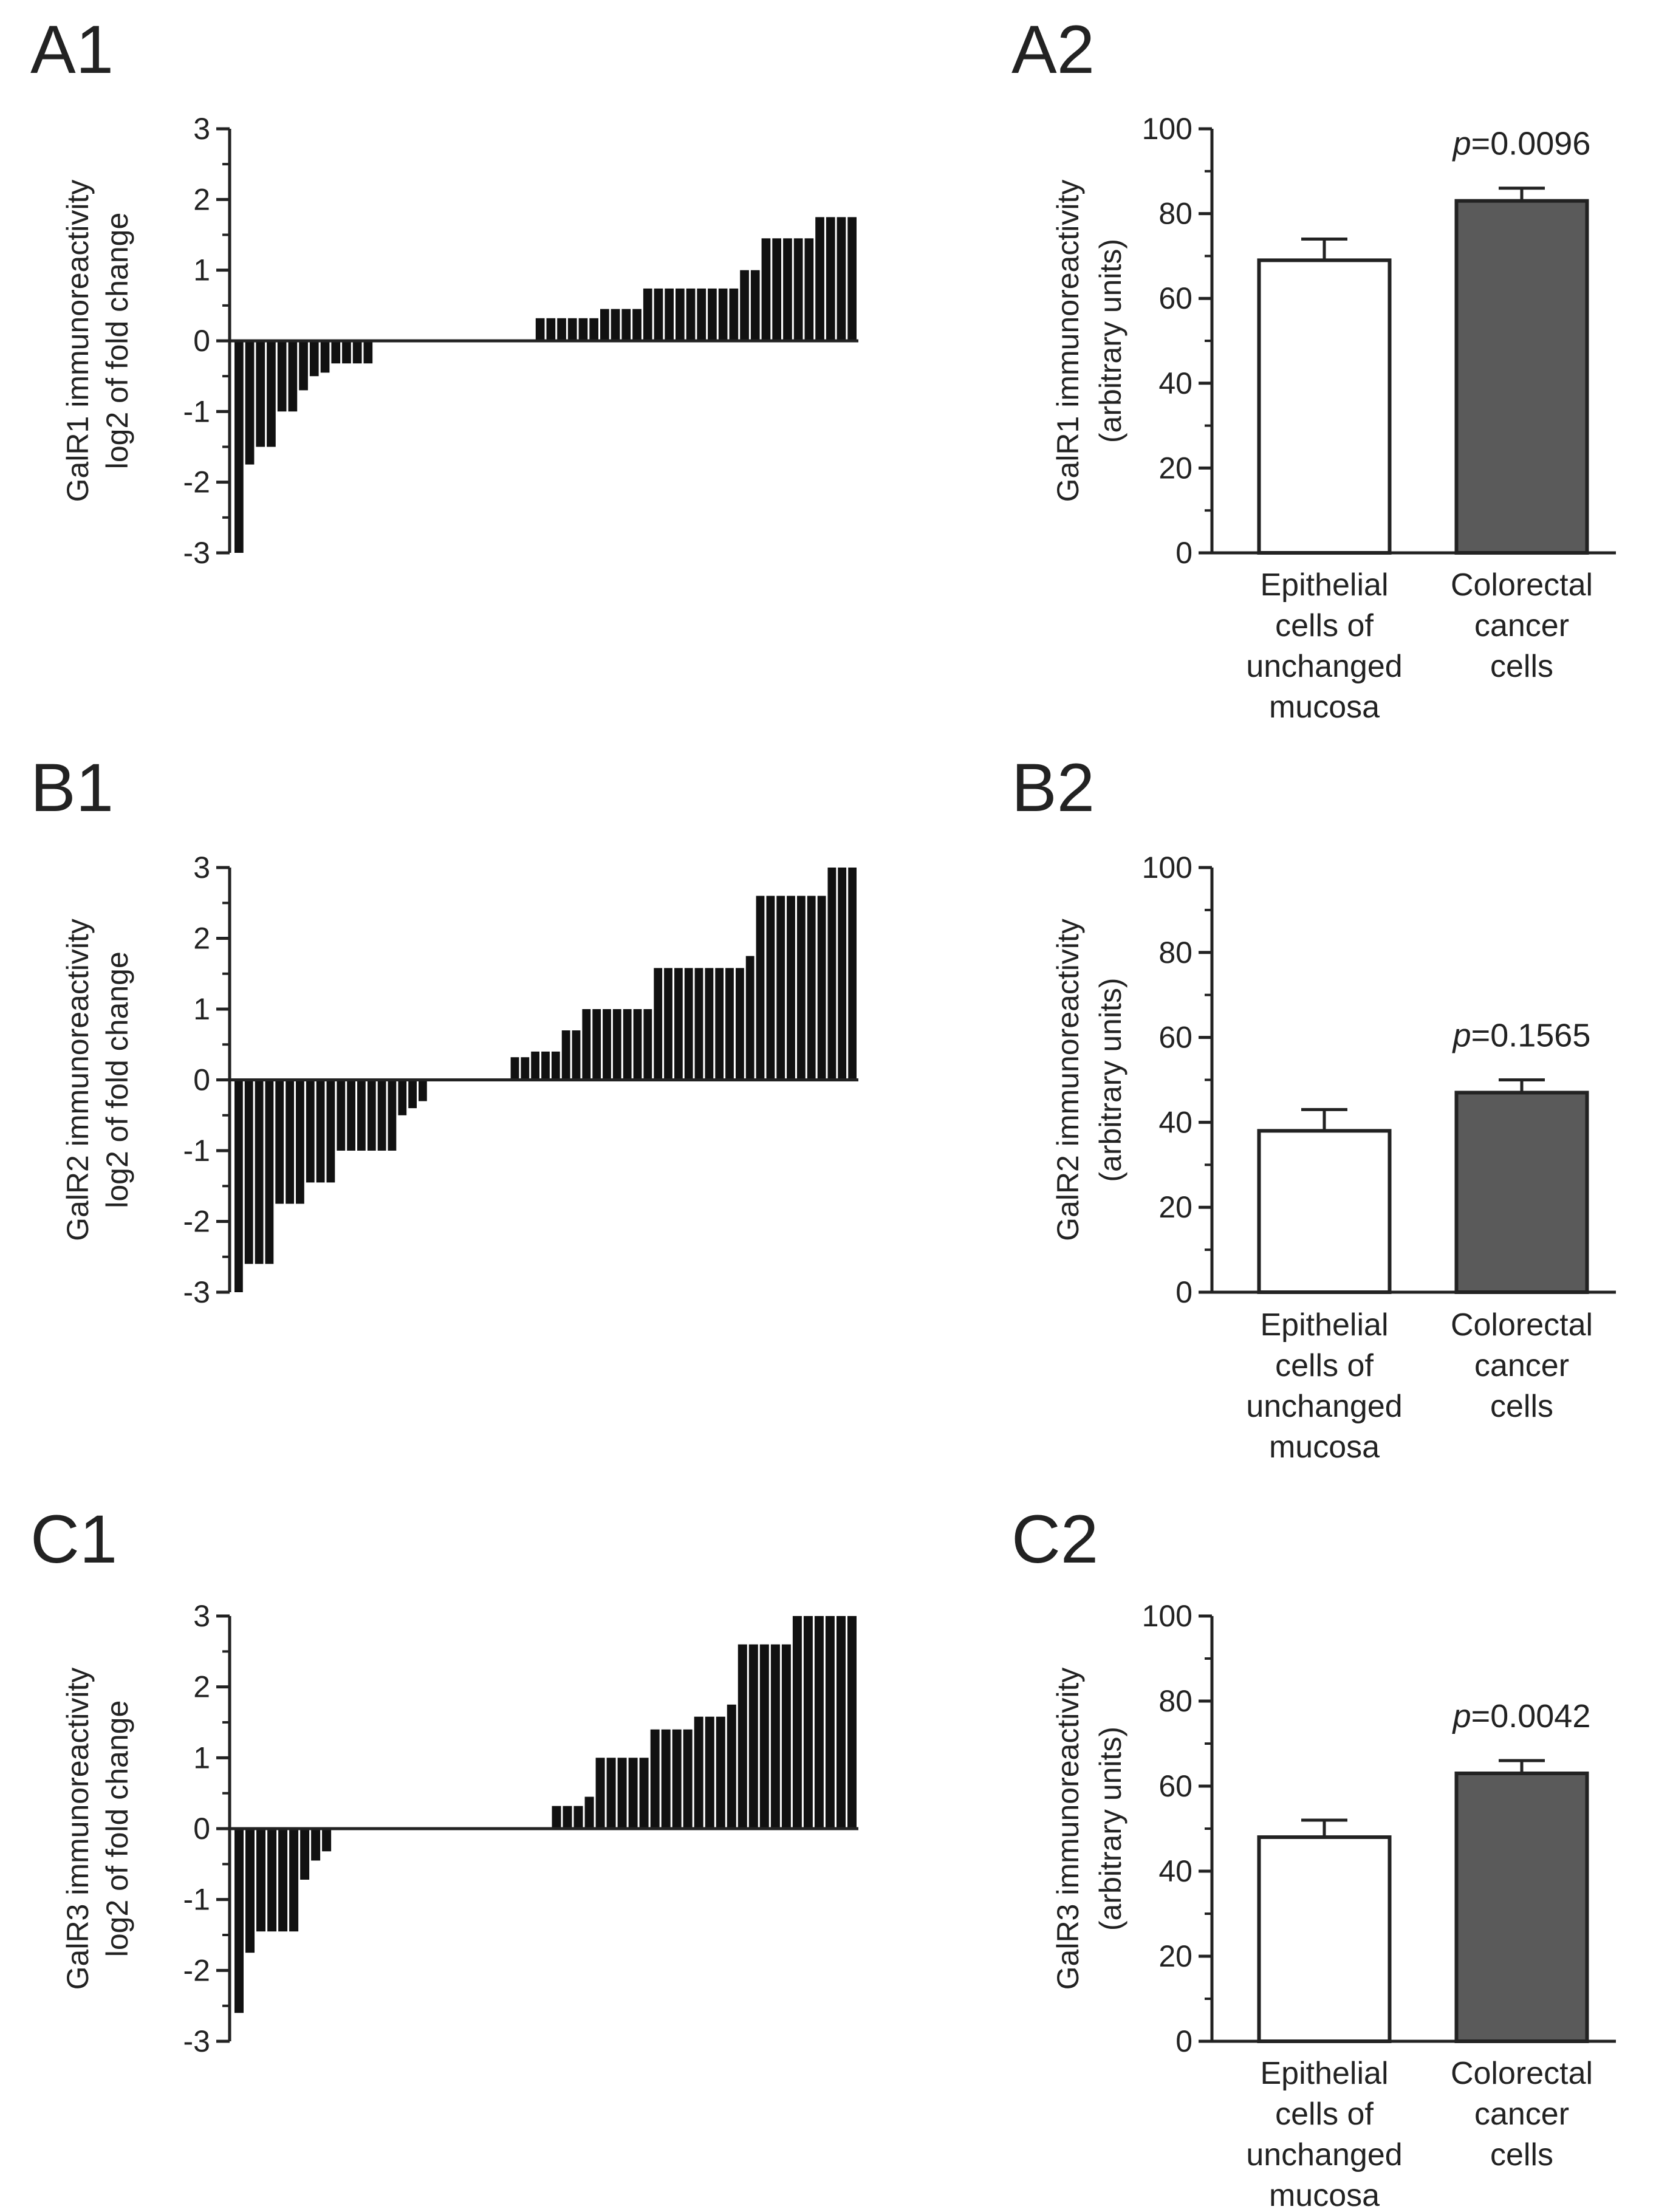  Describe the element at coordinates (1175, 468) in the screenshot. I see `y-tick-label: 20` at that location.